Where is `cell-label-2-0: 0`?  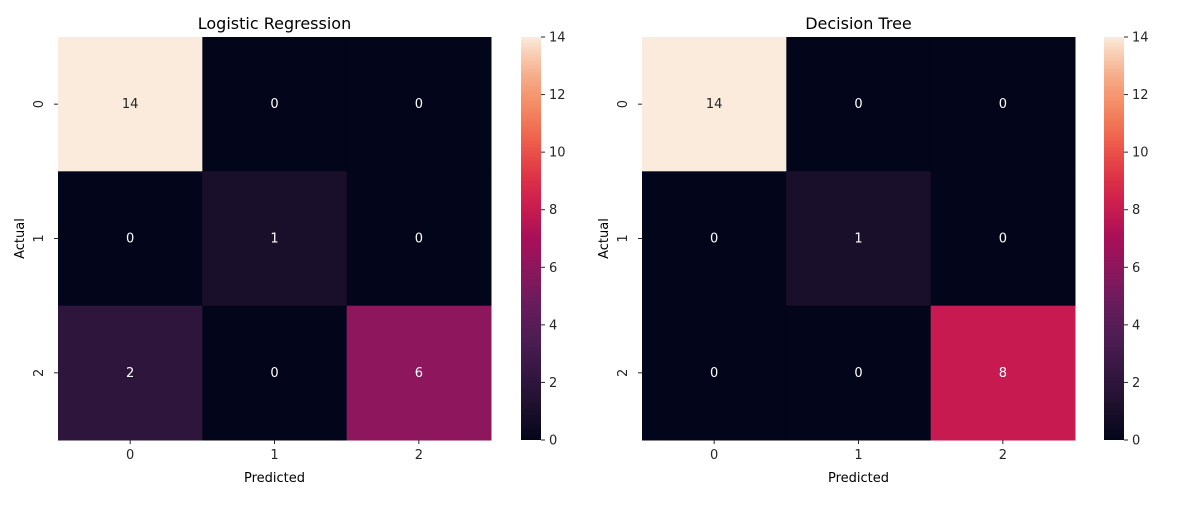
cell-label-2-0: 0 is located at coordinates (714, 373).